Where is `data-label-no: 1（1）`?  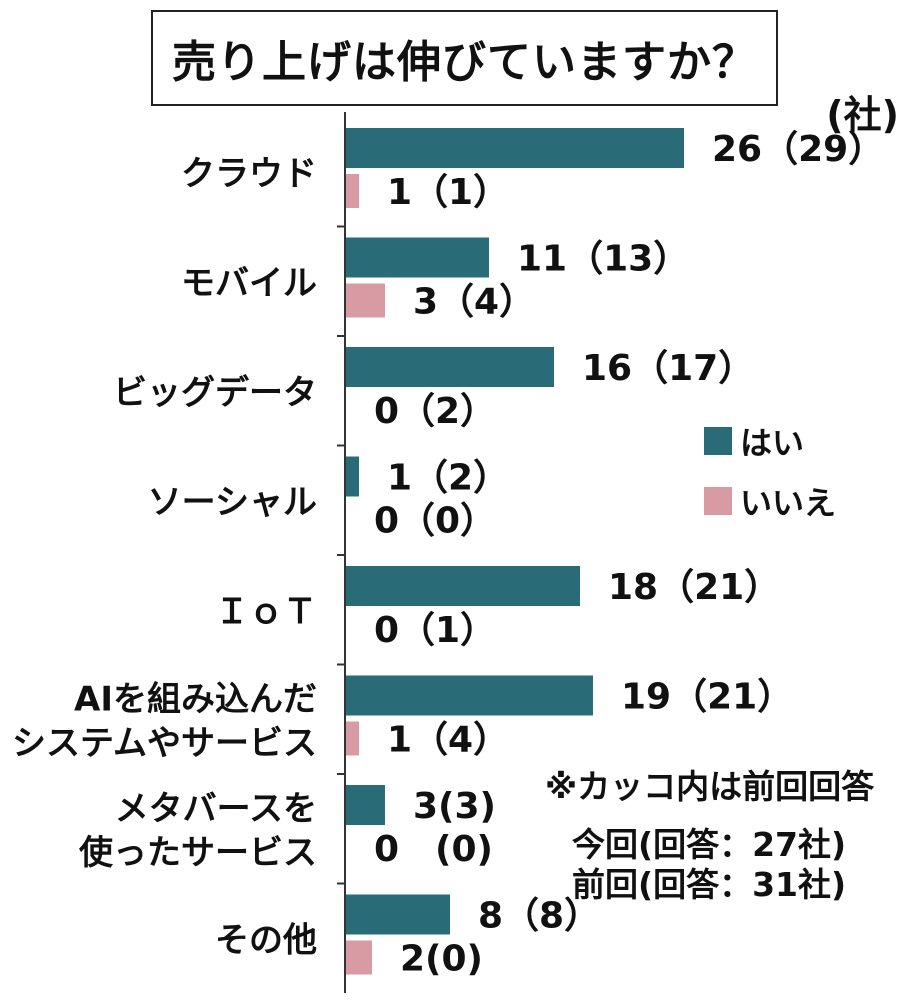 data-label-no: 1（1） is located at coordinates (448, 192).